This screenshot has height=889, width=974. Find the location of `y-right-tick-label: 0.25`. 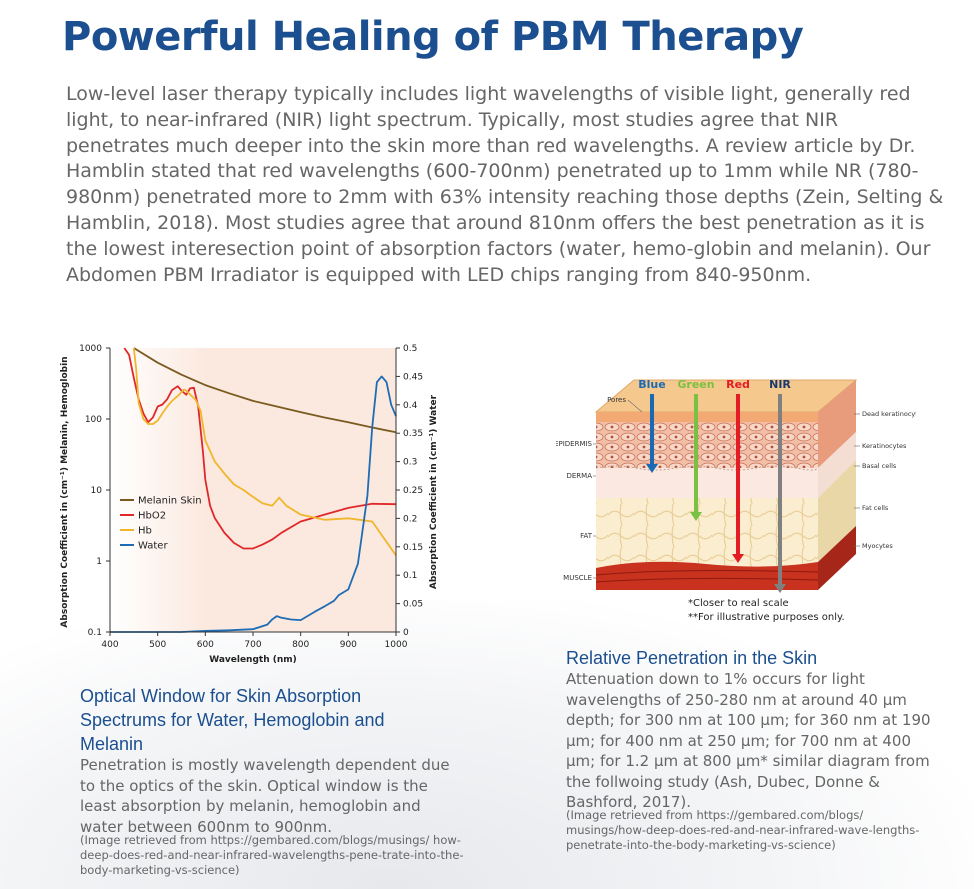

y-right-tick-label: 0.25 is located at coordinates (413, 491).